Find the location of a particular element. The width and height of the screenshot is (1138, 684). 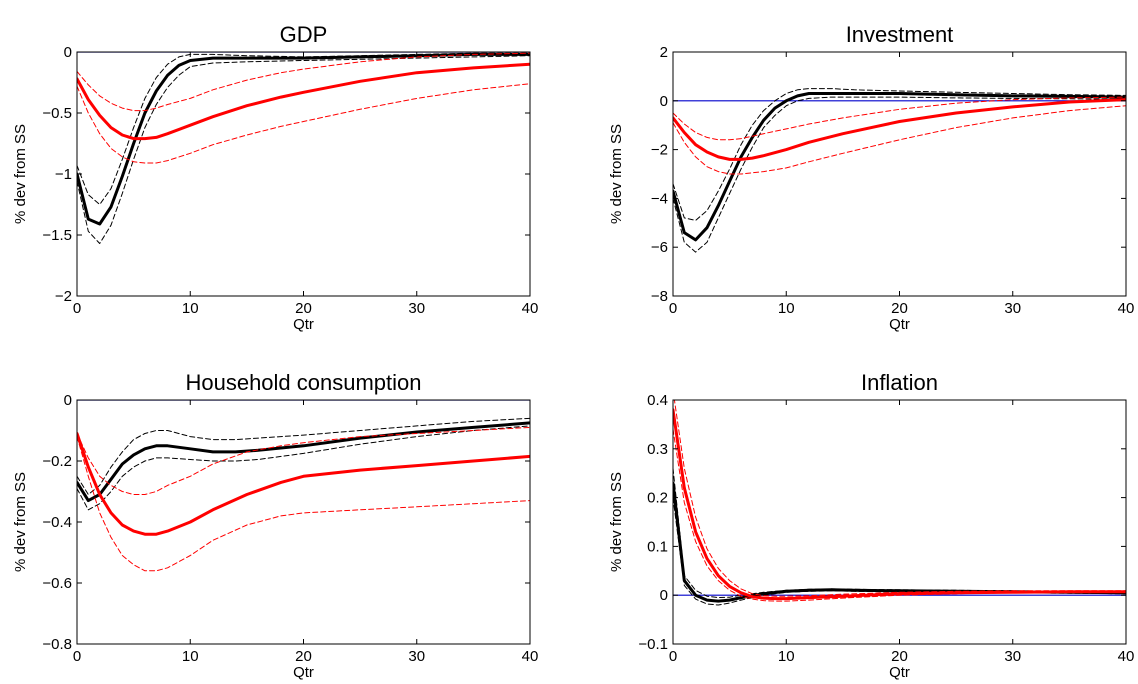

y-tick-label: −6 is located at coordinates (659, 247).